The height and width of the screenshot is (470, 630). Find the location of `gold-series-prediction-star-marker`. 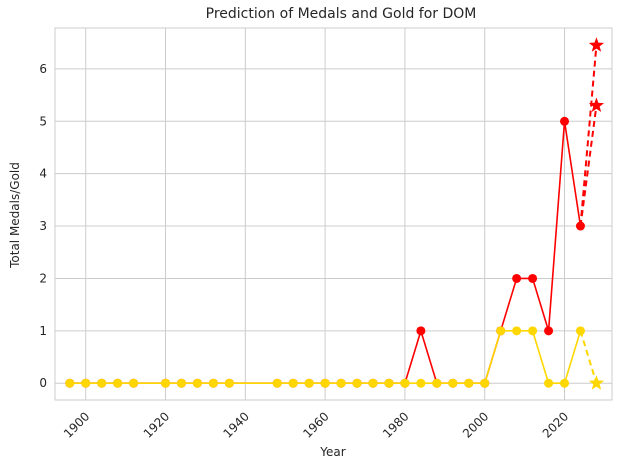

gold-series-prediction-star-marker is located at coordinates (596, 382).